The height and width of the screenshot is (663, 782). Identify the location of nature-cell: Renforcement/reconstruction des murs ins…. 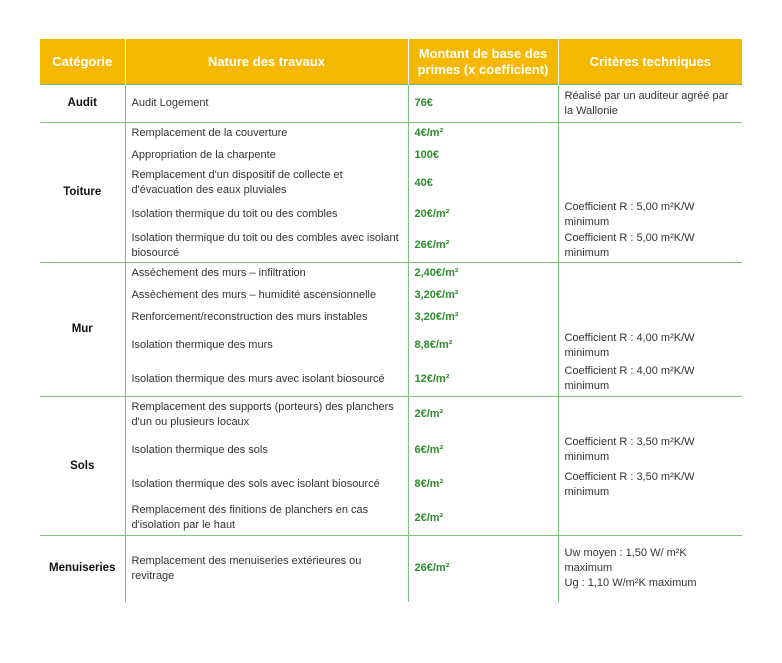
(266, 317).